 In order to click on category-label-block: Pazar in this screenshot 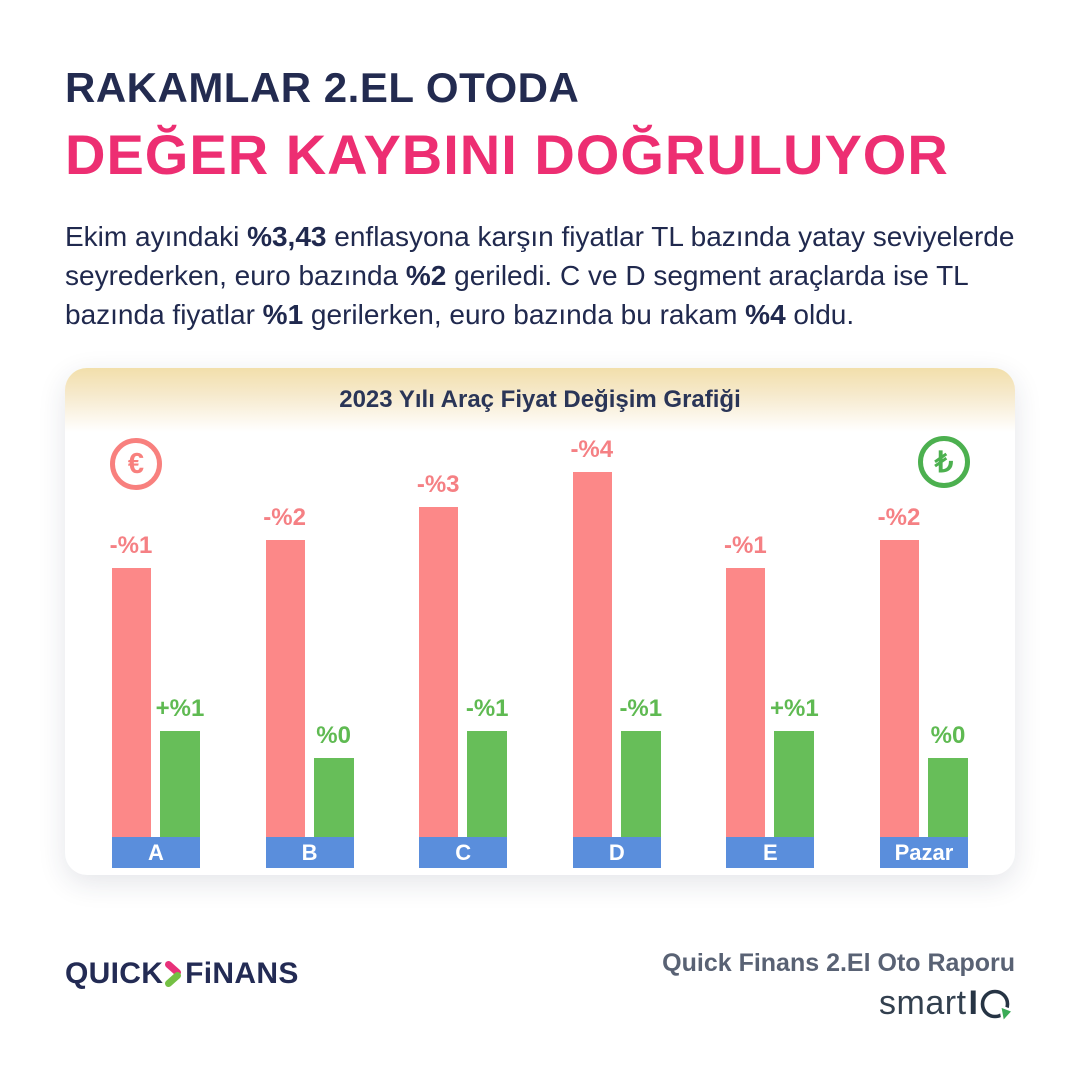, I will do `click(923, 852)`.